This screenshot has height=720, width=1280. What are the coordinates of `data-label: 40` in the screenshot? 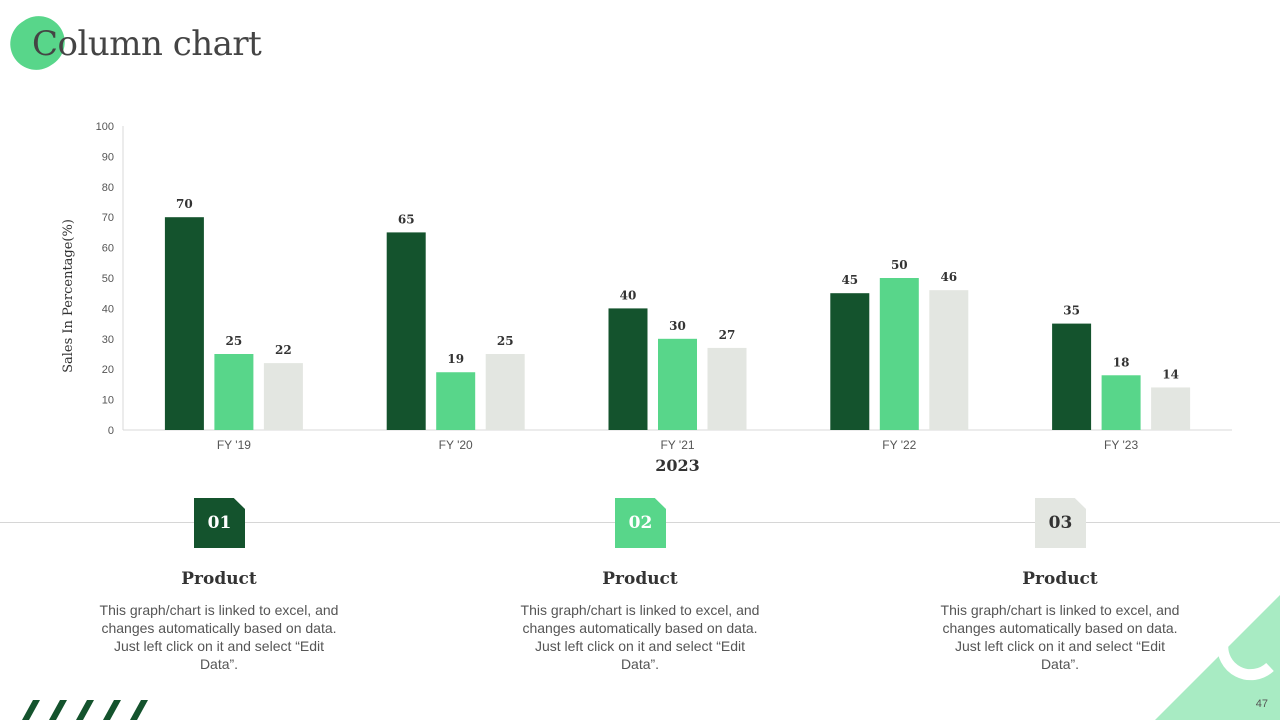 It's located at (628, 295).